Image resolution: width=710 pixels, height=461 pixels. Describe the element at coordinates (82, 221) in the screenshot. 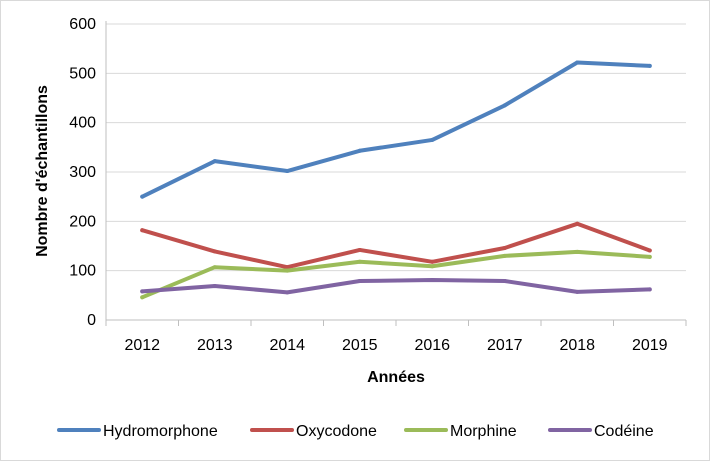

I see `y-tick-label: 200` at that location.